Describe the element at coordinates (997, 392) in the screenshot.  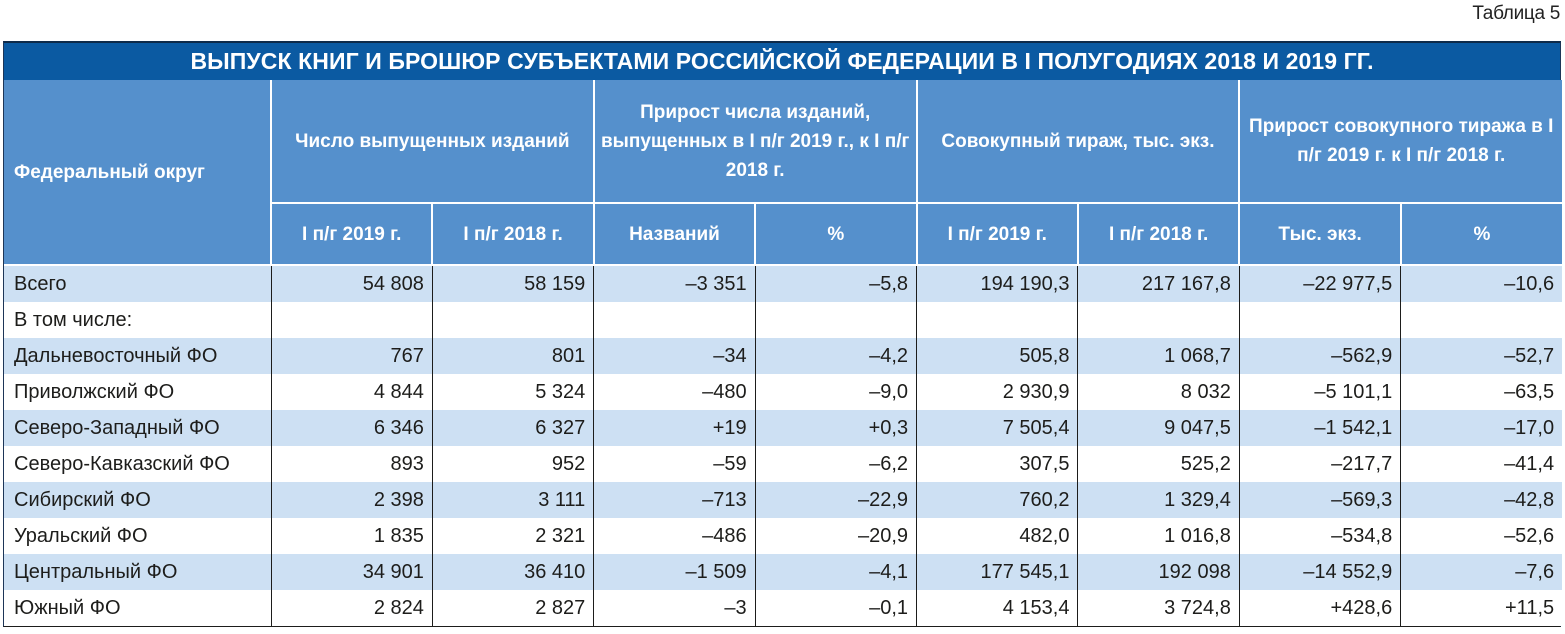
I see `table-cell: 2 930,9` at that location.